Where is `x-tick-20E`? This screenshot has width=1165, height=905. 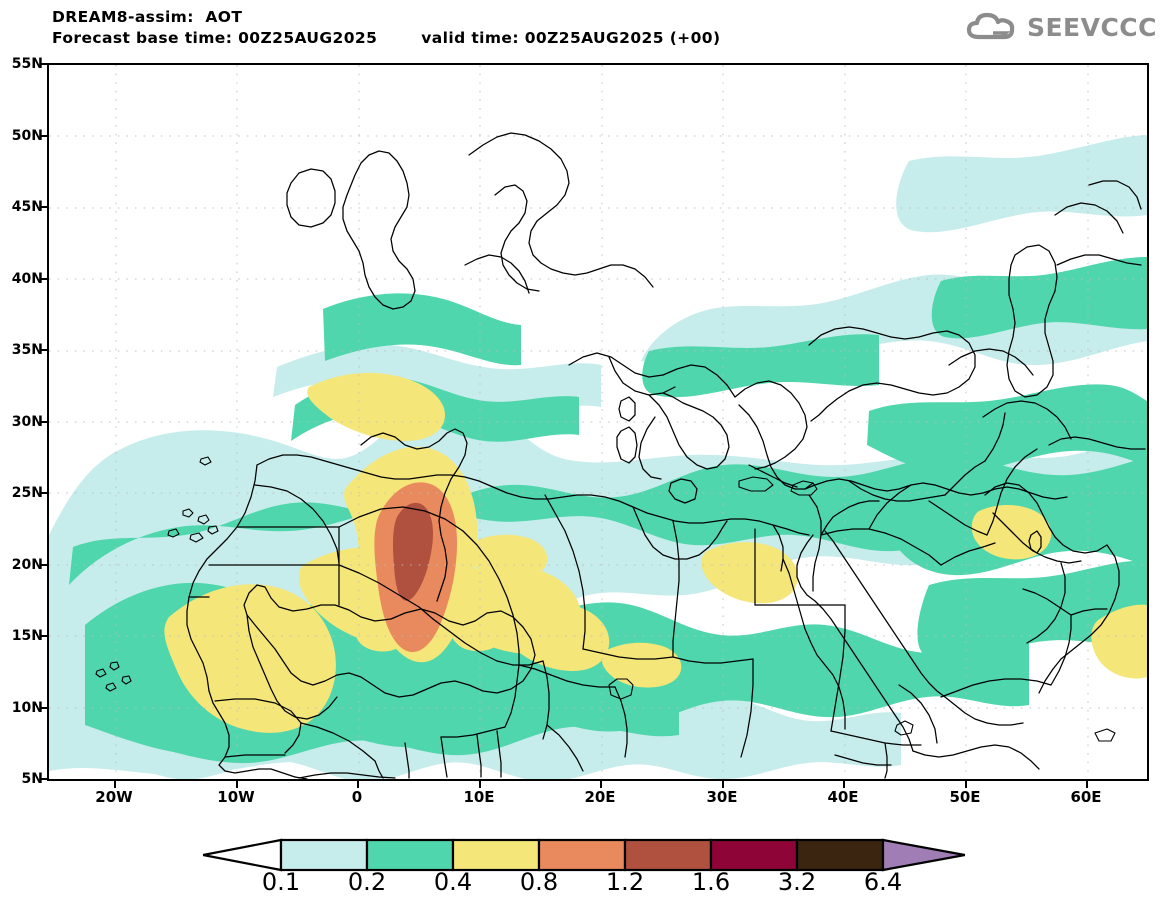
x-tick-20E is located at coordinates (601, 784).